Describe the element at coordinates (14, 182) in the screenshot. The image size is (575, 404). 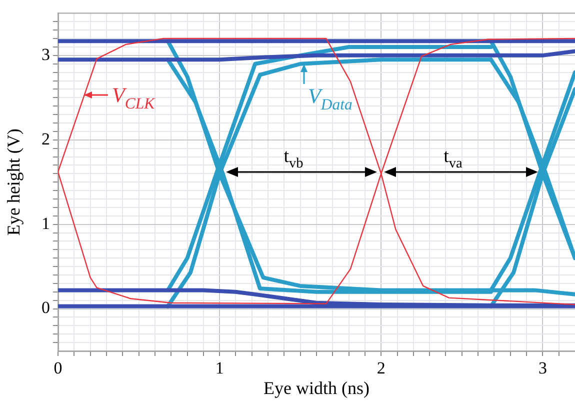
I see `y-axis-title: Eye height (V)` at that location.